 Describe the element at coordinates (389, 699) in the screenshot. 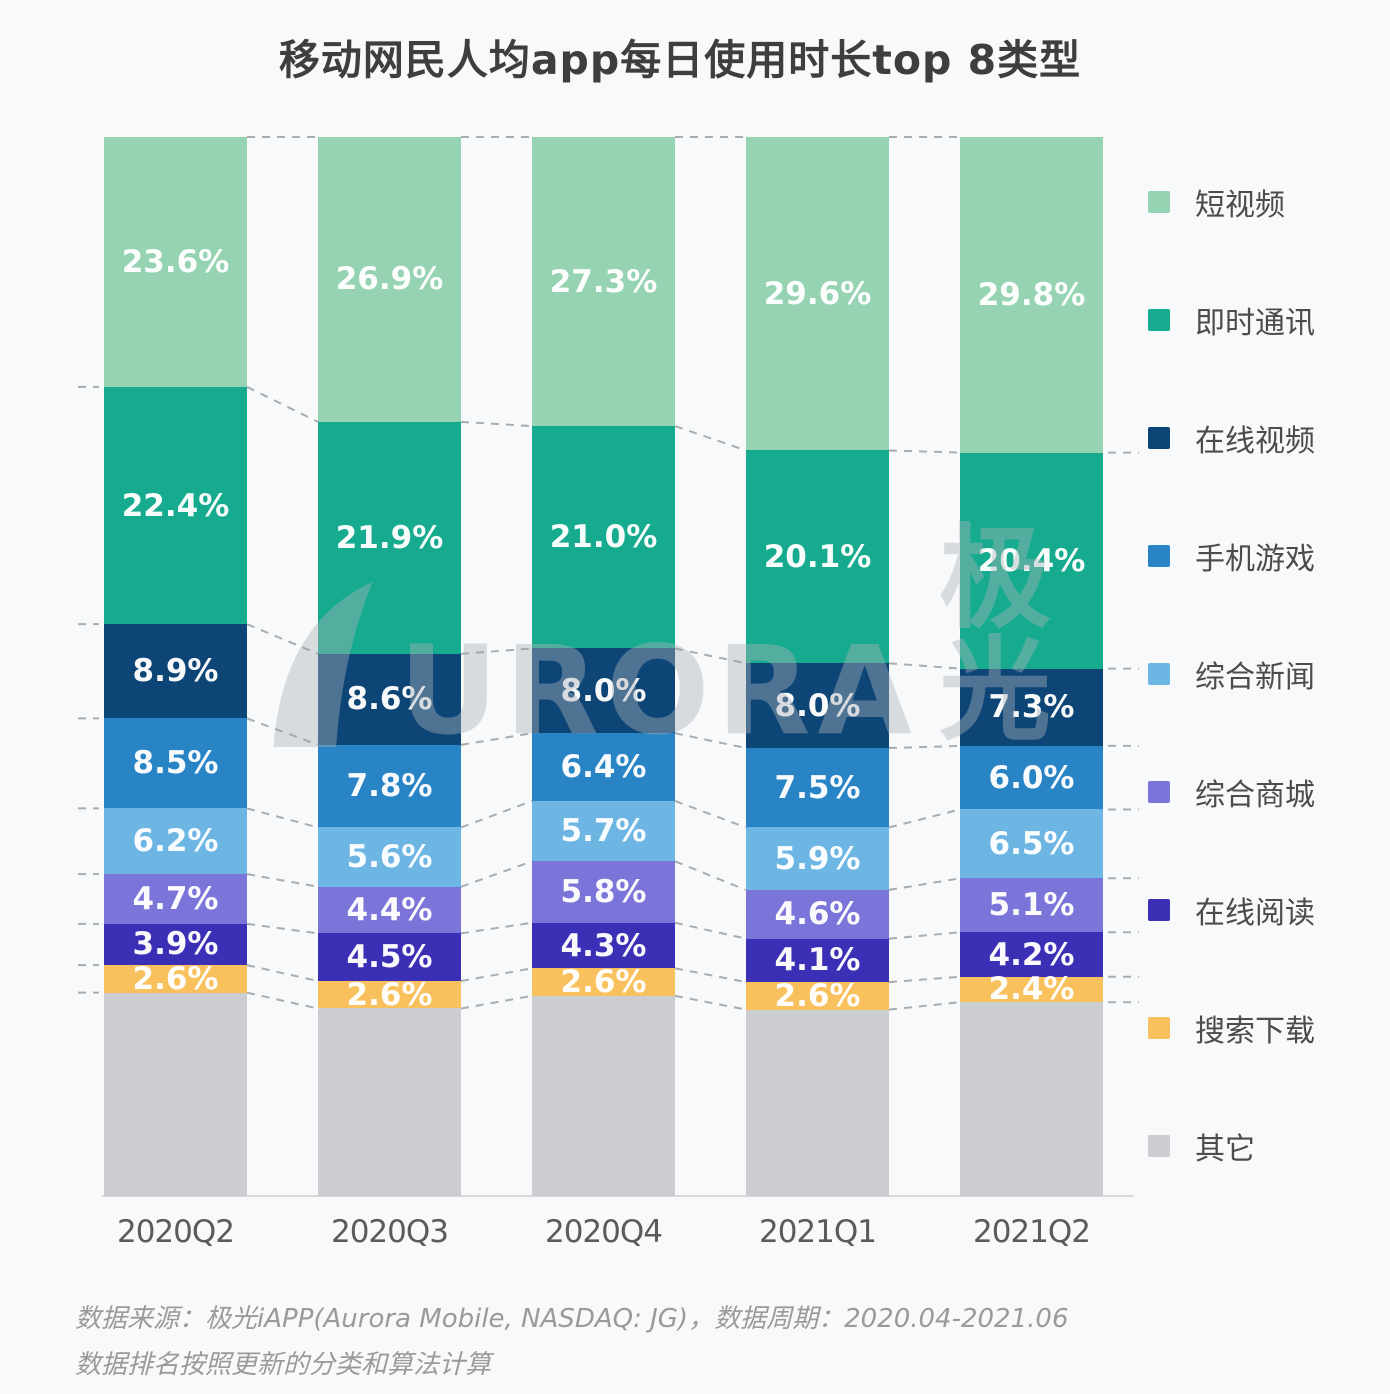

I see `bar-segment: 8.6%` at that location.